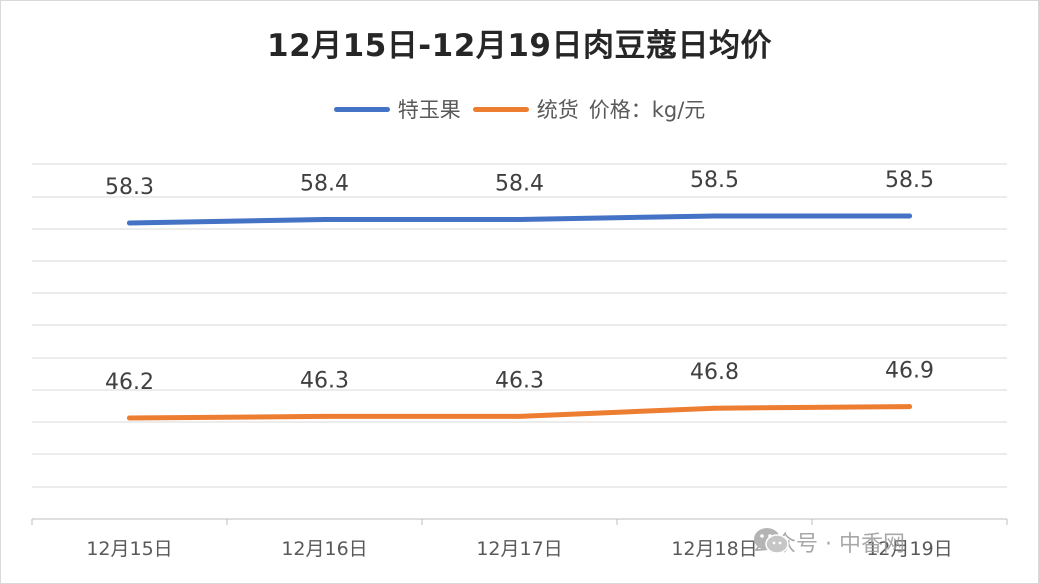 The width and height of the screenshot is (1039, 584). What do you see at coordinates (519, 46) in the screenshot?
I see `chart-title: 12月15日-12月19日肉豆蔻日均价` at bounding box center [519, 46].